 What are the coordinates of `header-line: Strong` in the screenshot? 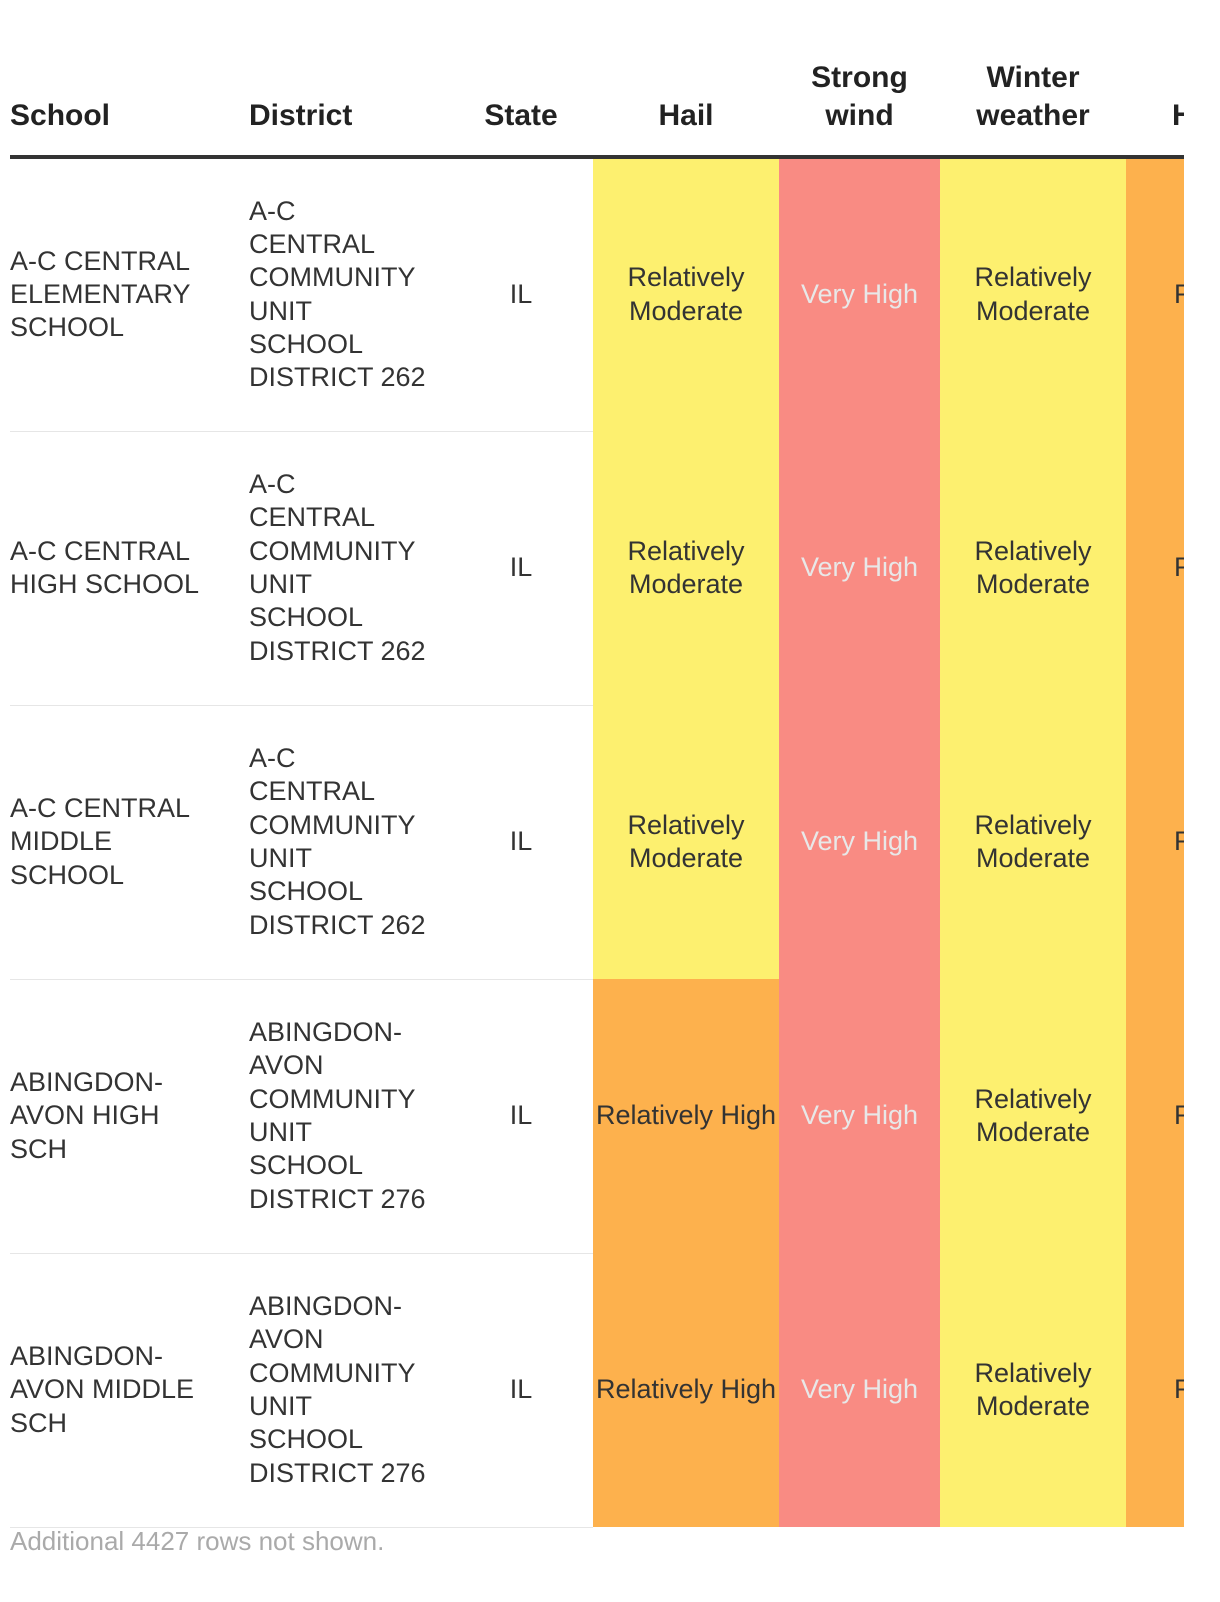 It's located at (859, 77).